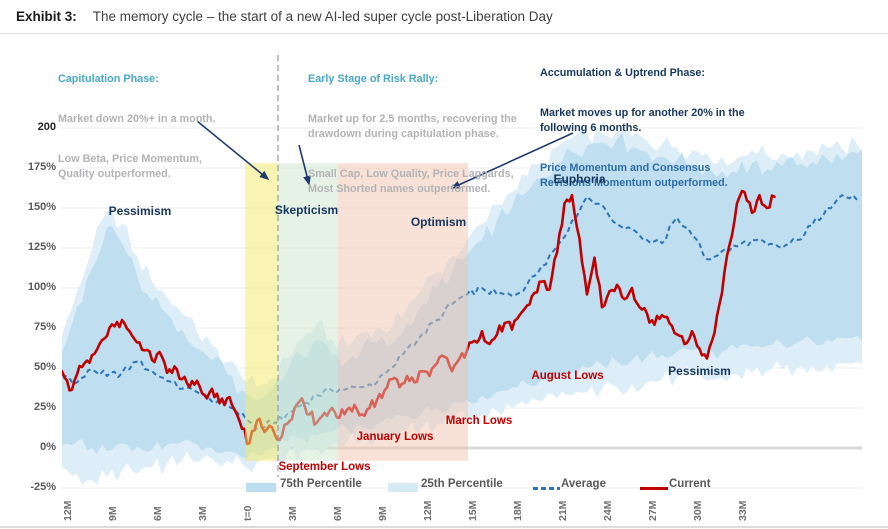  Describe the element at coordinates (321, 484) in the screenshot. I see `legend-label-75th-percentile: 75th Percentile` at that location.